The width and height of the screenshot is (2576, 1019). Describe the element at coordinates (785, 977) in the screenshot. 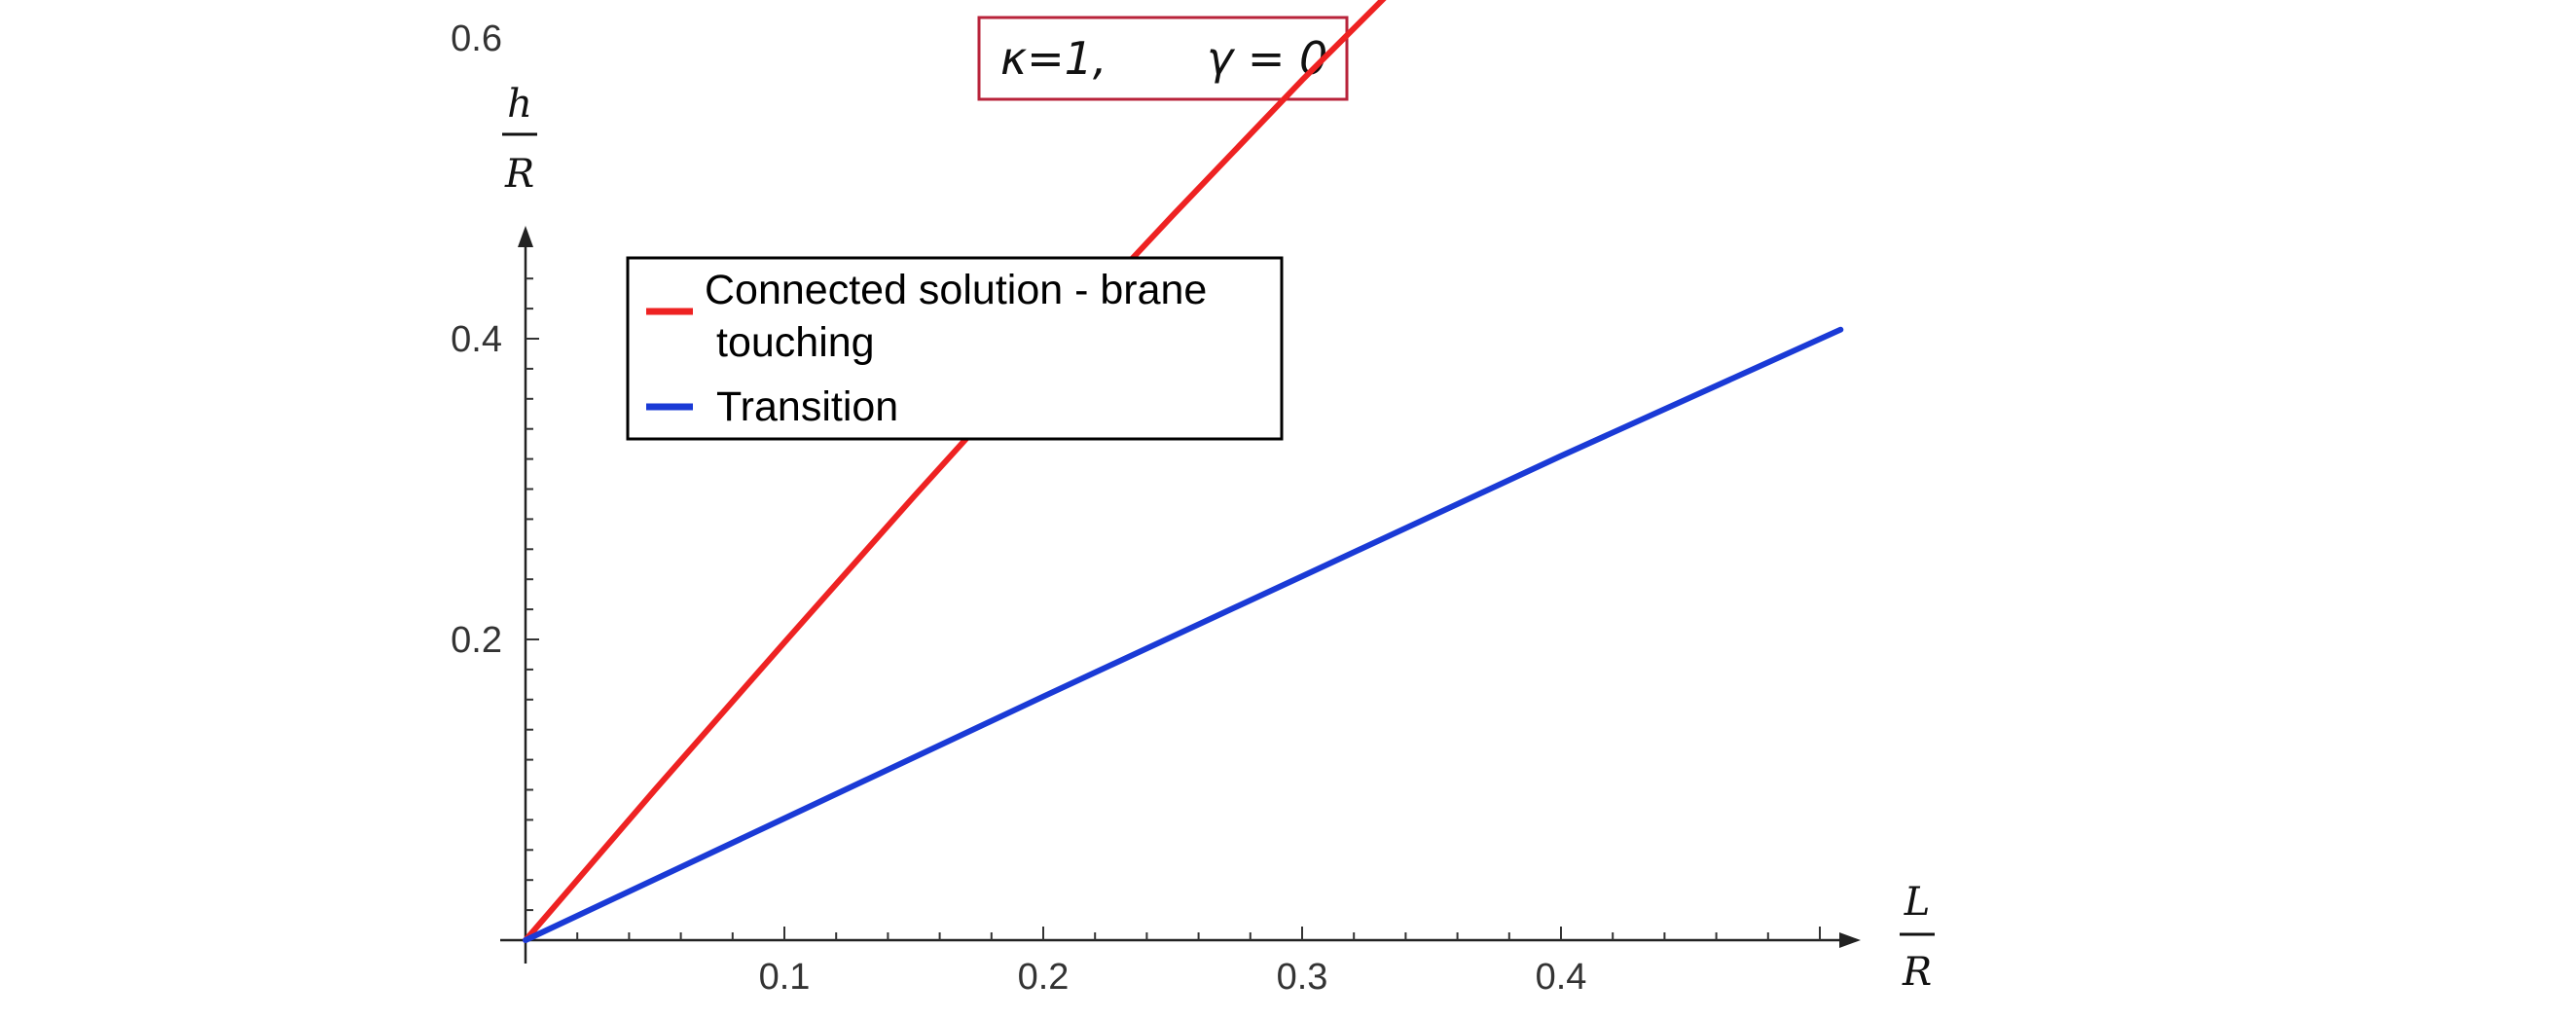

I see `x-tick-label: 0.1` at that location.